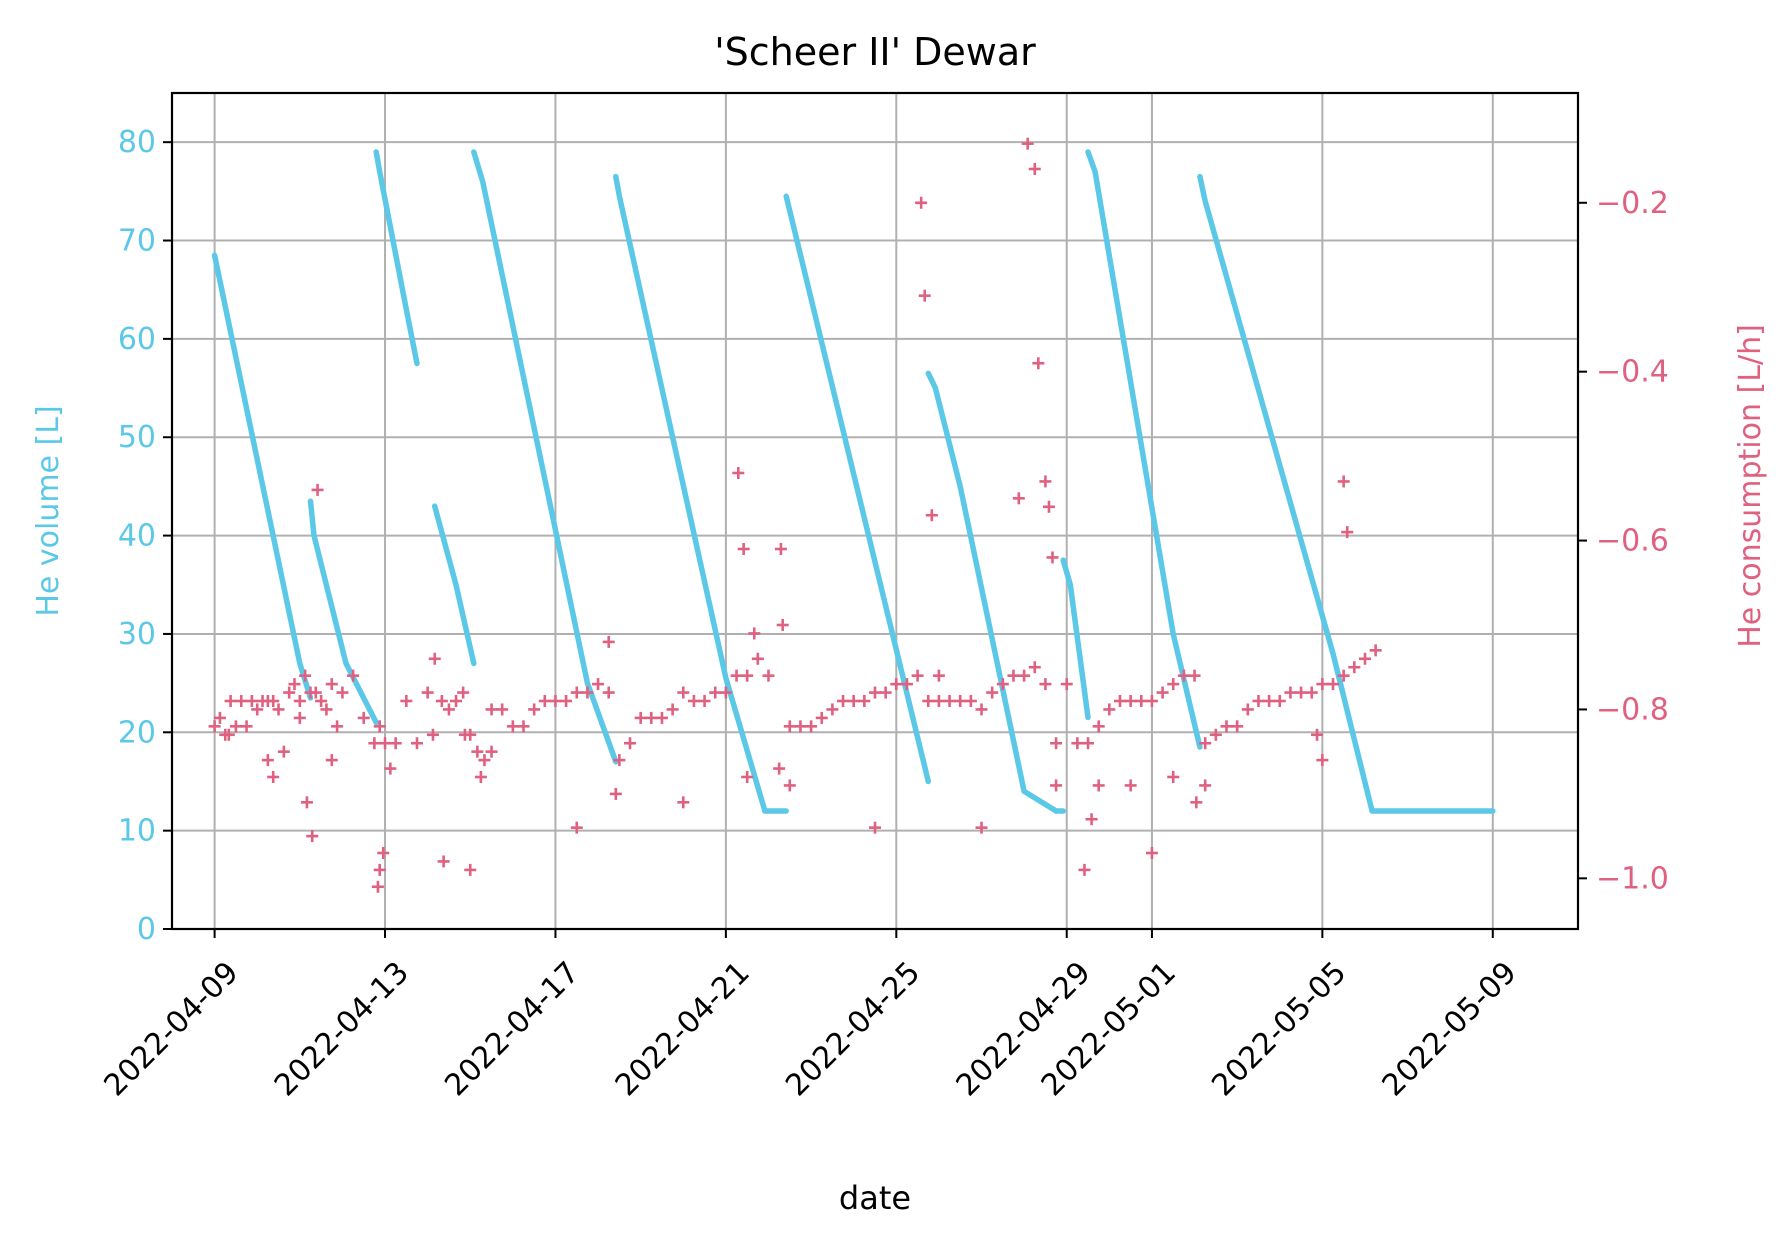  I want to click on x-tick-label: 2022-04-21, so click(683, 1029).